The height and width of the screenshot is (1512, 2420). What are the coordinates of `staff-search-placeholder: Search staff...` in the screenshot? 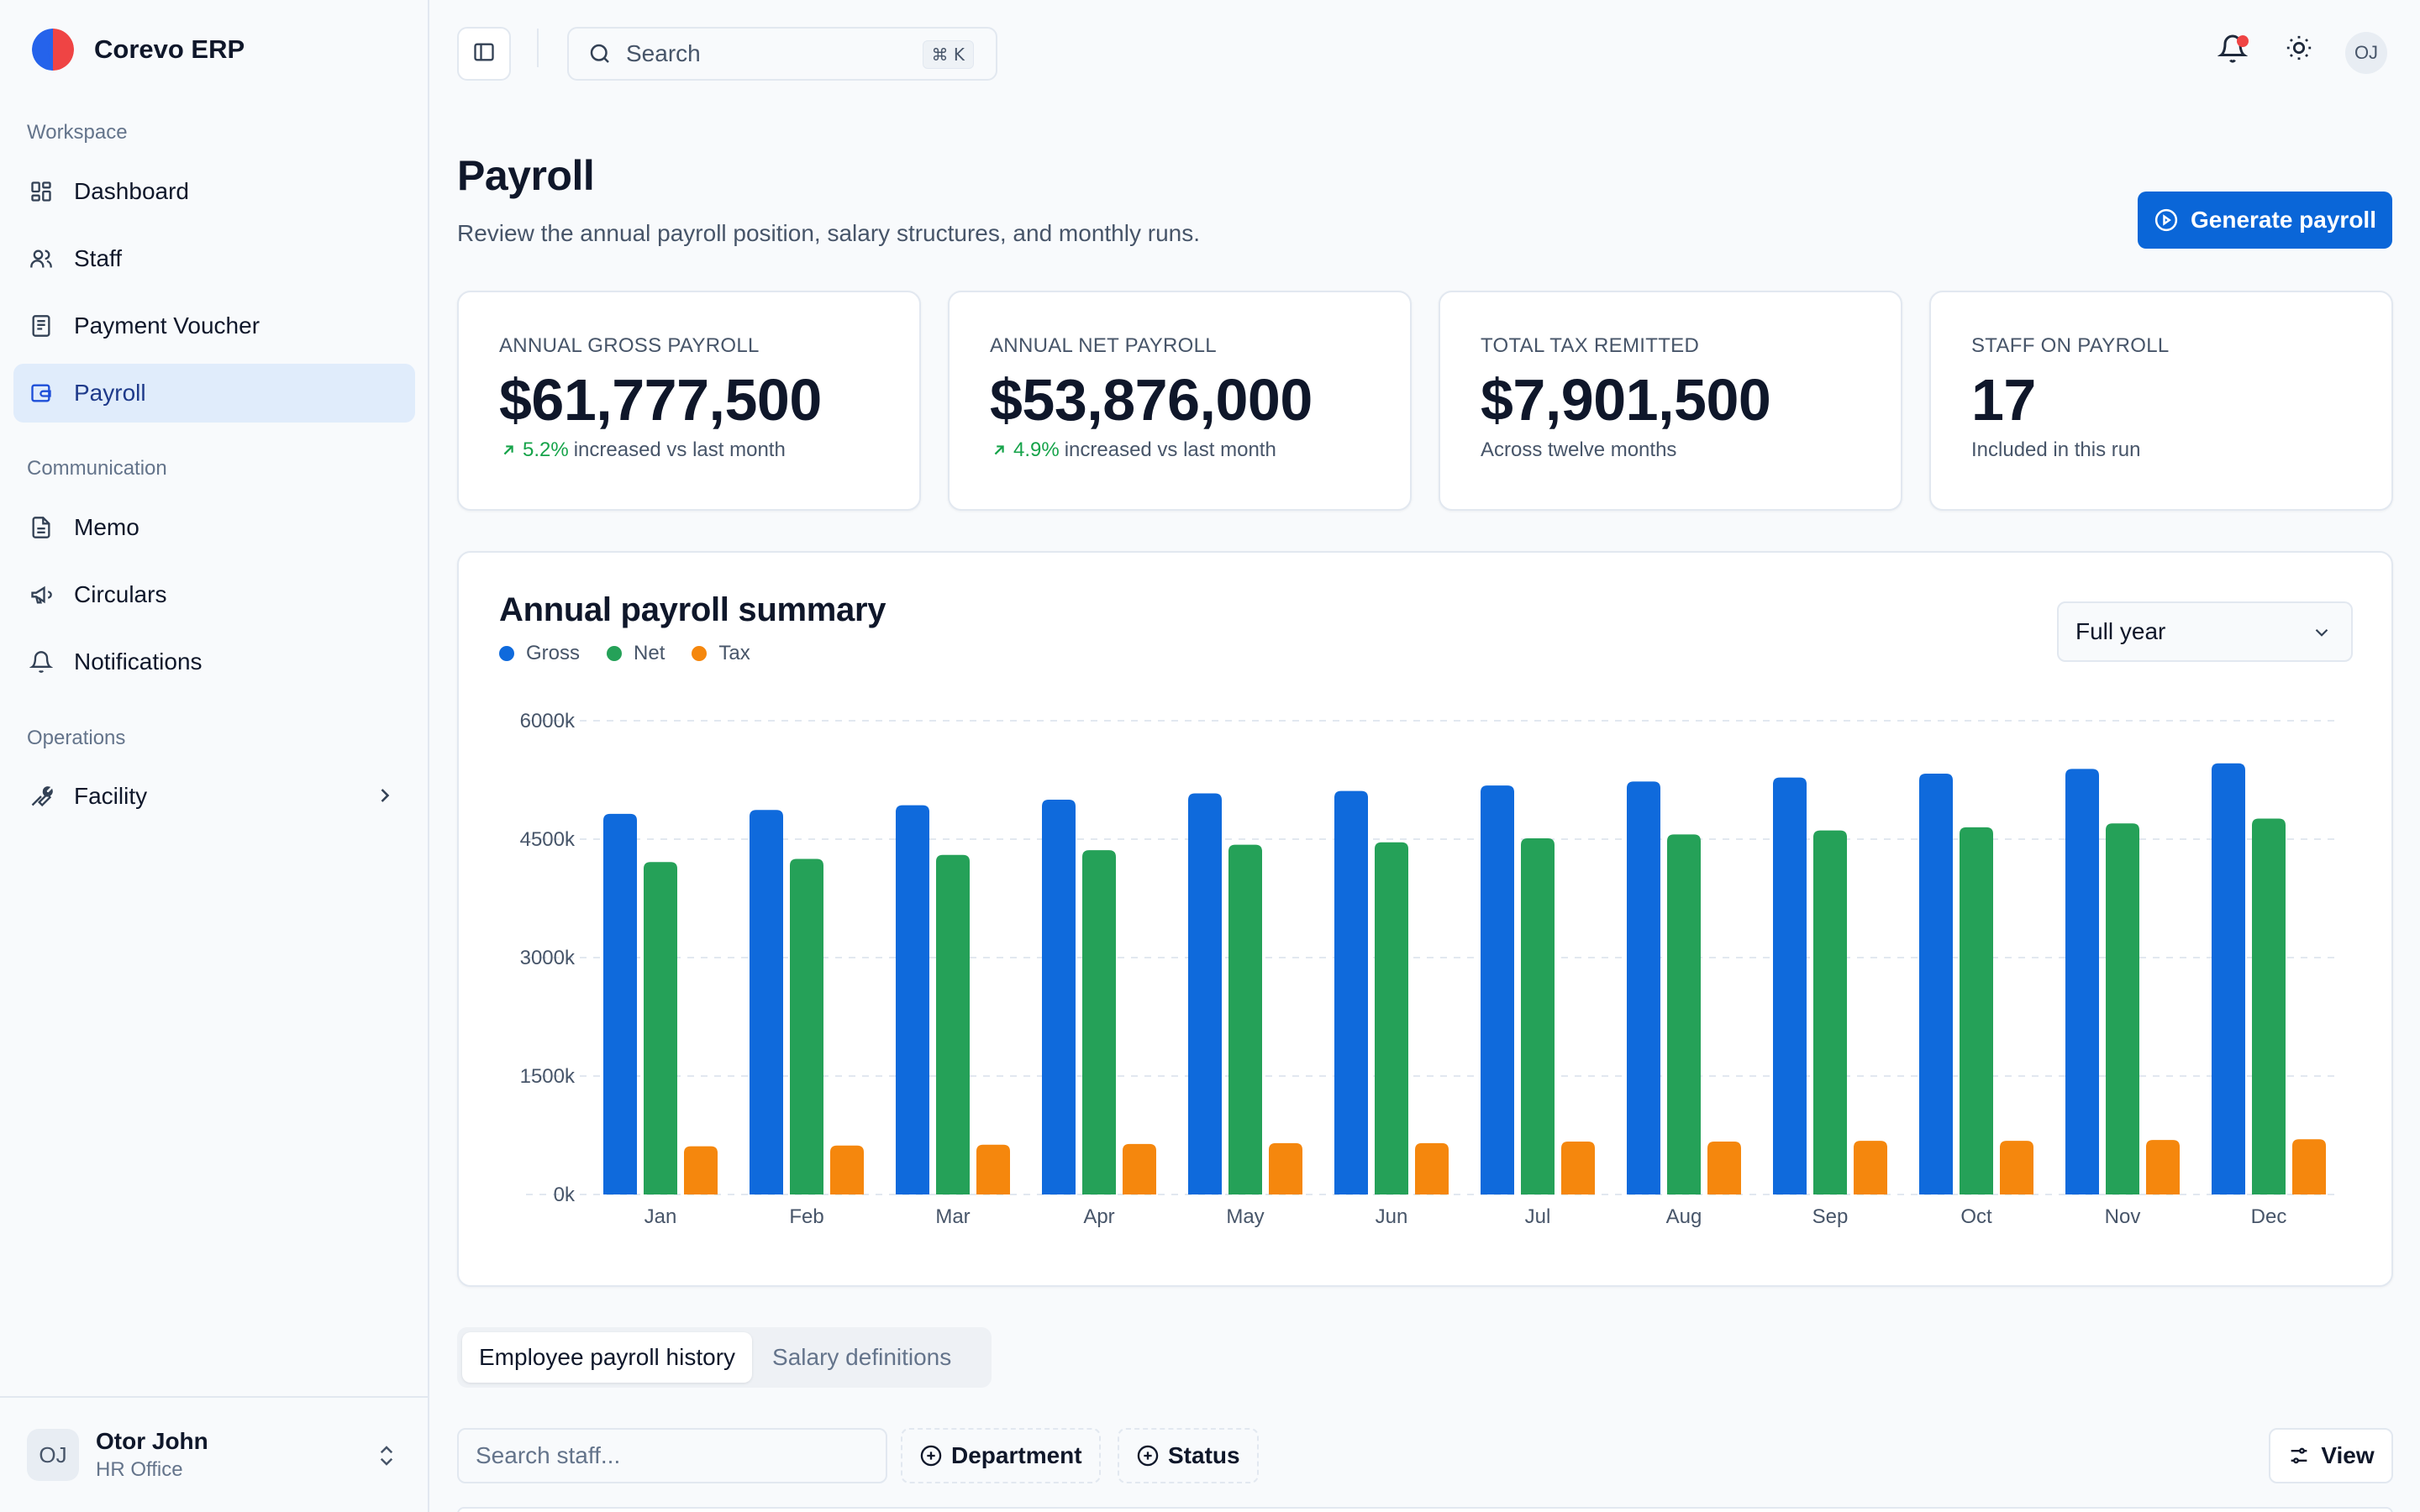 It's located at (548, 1455).